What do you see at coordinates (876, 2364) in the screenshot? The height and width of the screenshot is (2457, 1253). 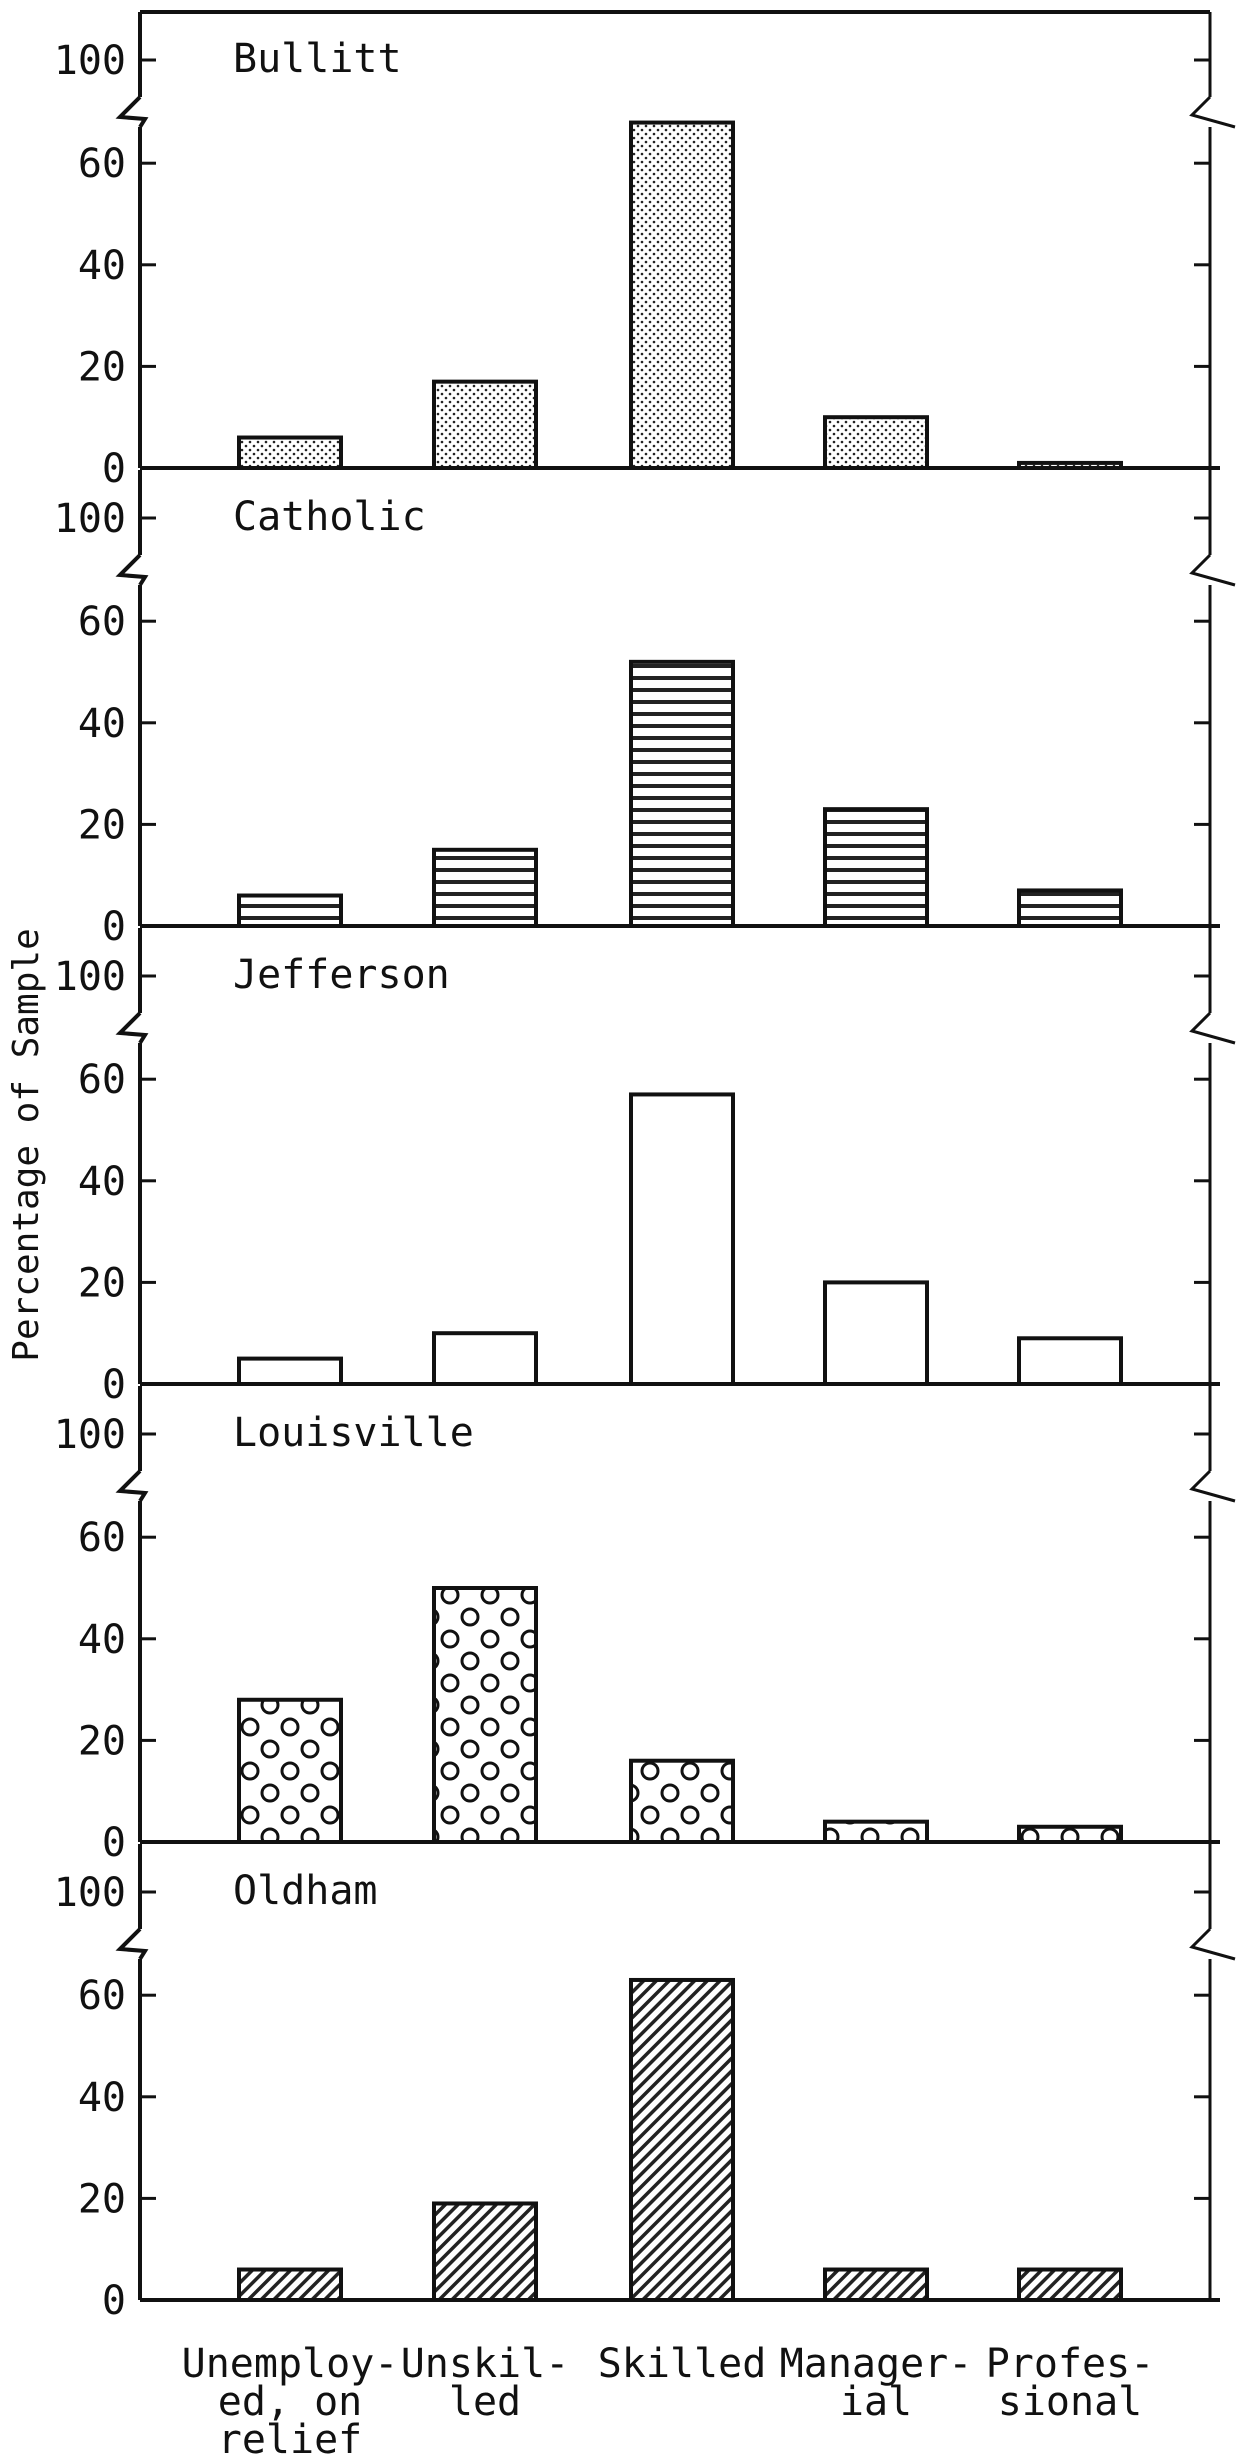 I see `category-label: Manager-` at bounding box center [876, 2364].